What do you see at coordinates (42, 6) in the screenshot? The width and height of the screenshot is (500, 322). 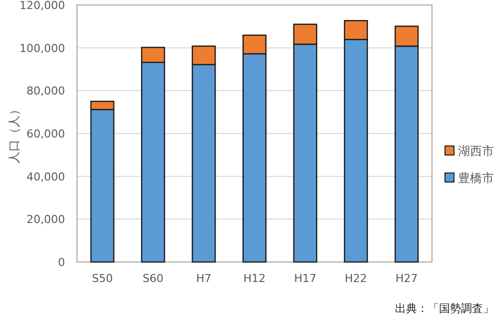 I see `y-tick-label: 120,000` at bounding box center [42, 6].